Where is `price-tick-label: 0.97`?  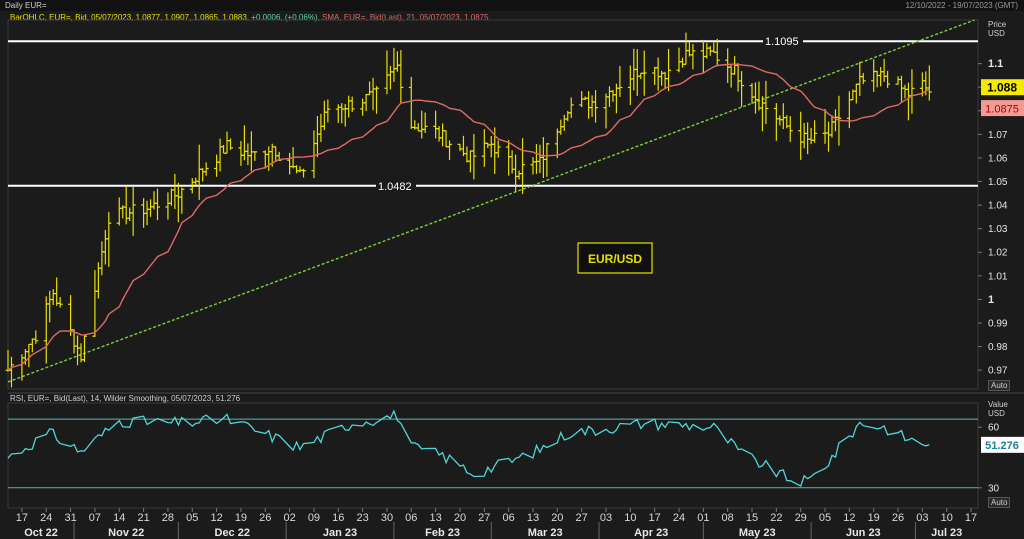 price-tick-label: 0.97 is located at coordinates (998, 371).